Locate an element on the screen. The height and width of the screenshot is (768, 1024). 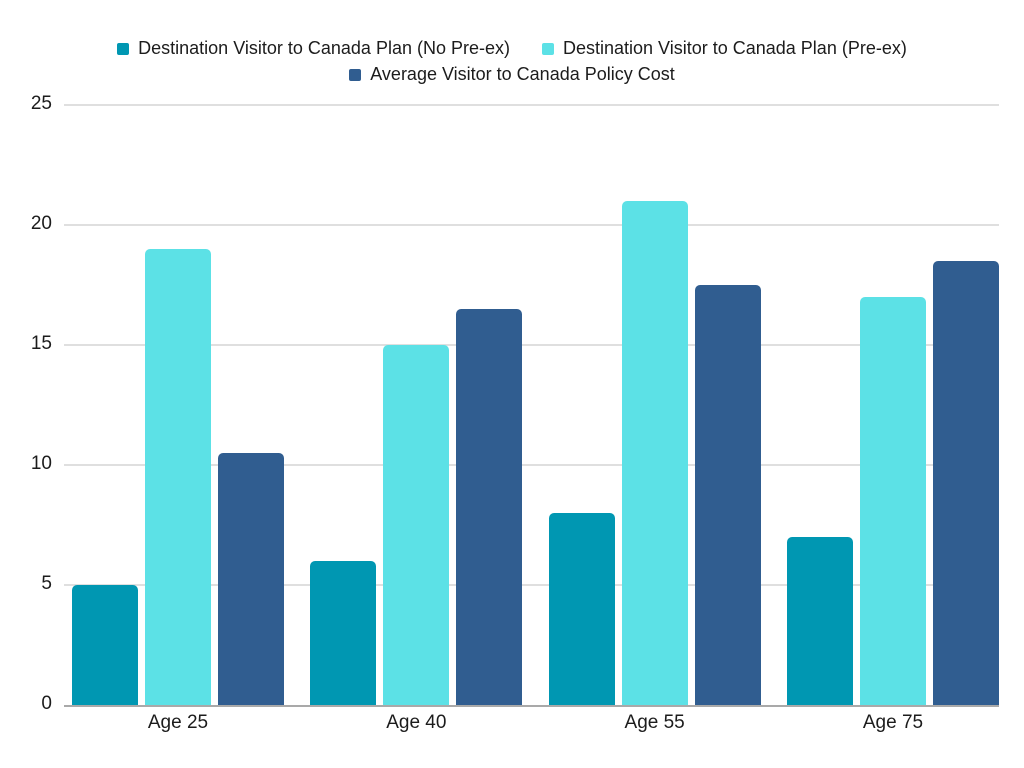
legend-label: Average Visitor to Canada Policy Cost is located at coordinates (522, 74).